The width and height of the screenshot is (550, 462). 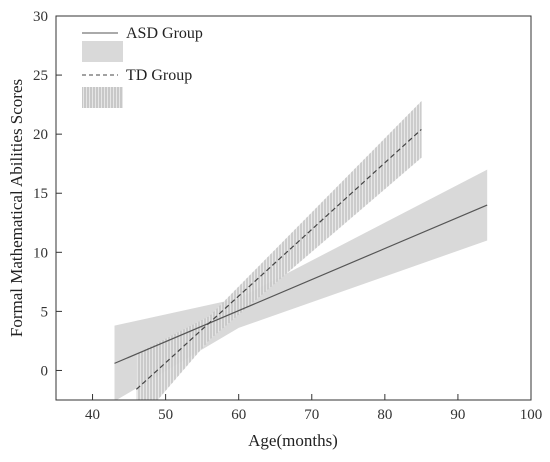 I want to click on legend-td-band, so click(x=102, y=97).